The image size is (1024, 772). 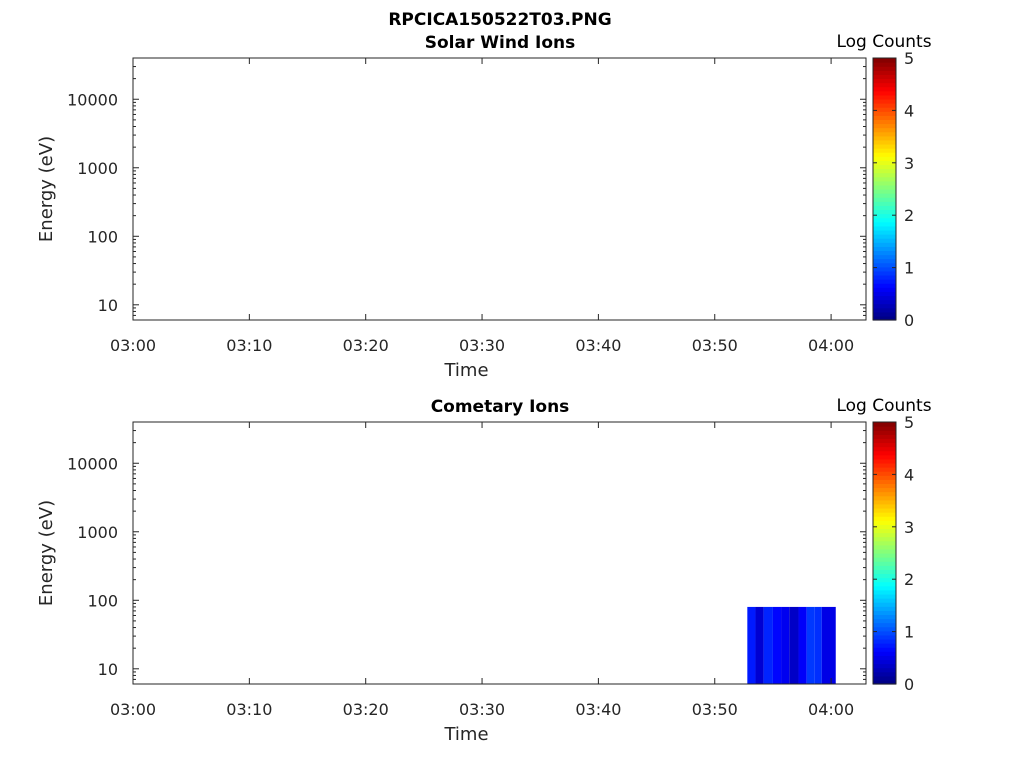 I want to click on colorbar-tick-label: 5, so click(x=909, y=58).